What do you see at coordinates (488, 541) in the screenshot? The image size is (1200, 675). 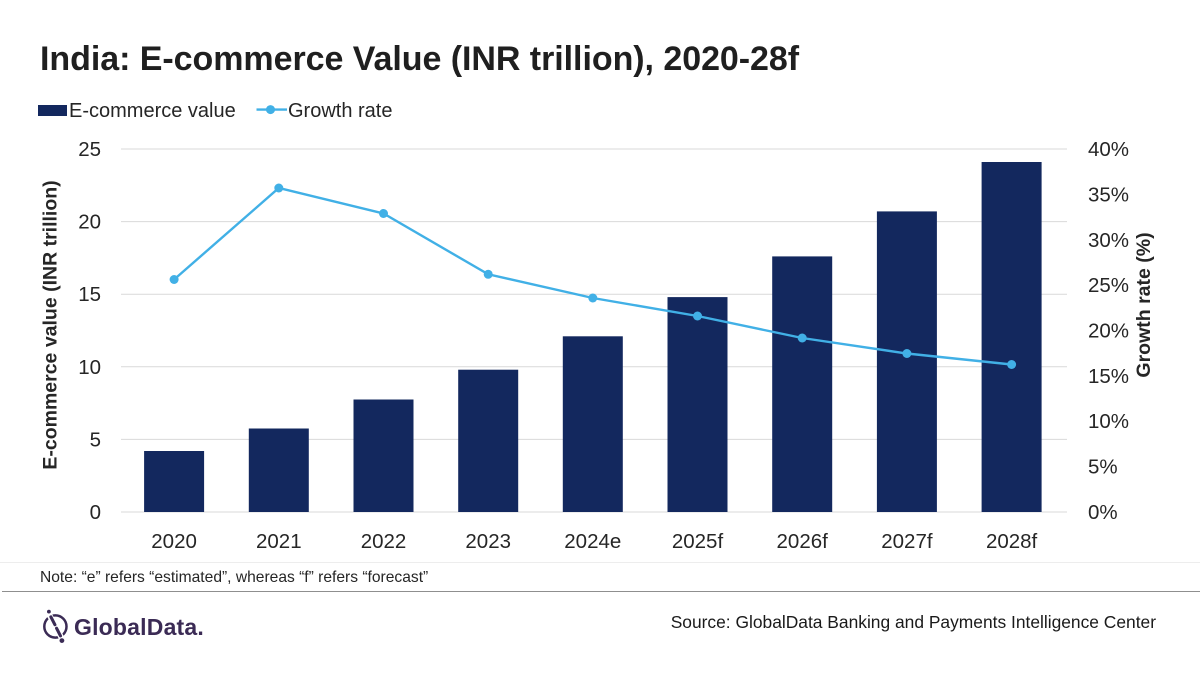 I see `svg-text: 2023` at bounding box center [488, 541].